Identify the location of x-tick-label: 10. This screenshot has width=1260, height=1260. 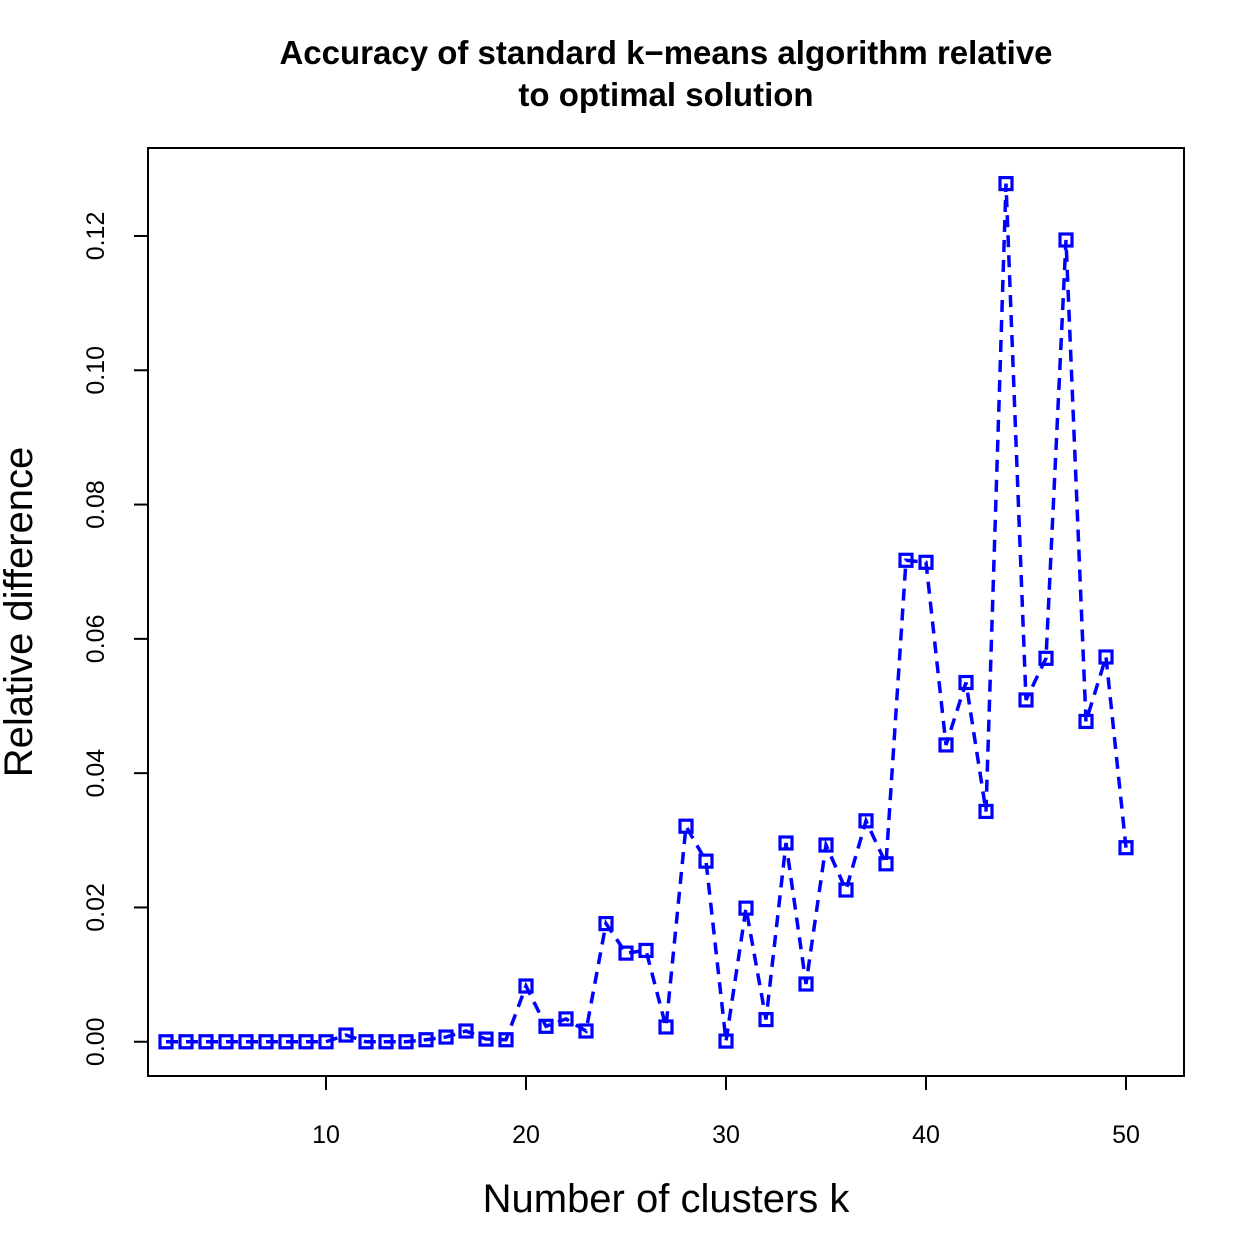
(326, 1135).